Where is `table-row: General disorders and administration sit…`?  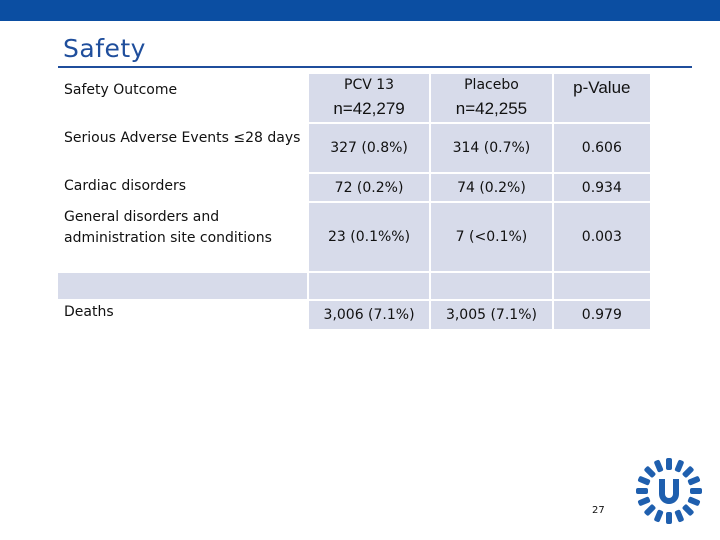 table-row: General disorders and administration sit… is located at coordinates (354, 237).